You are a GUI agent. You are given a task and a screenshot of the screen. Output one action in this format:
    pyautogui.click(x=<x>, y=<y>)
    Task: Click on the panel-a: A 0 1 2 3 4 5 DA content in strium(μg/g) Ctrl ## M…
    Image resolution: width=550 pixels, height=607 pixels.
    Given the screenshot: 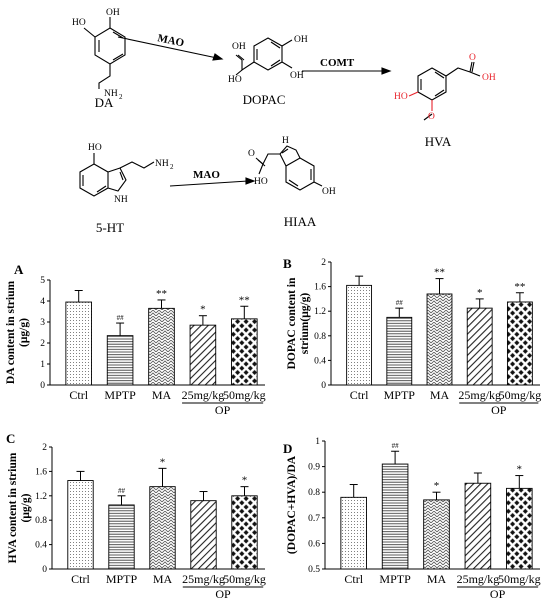 What is the action you would take?
    pyautogui.click(x=137, y=336)
    